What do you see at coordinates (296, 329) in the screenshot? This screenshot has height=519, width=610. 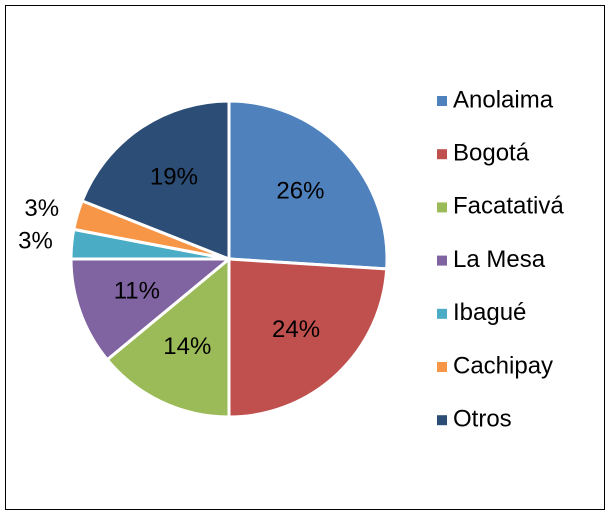 I see `data-label: 24%` at bounding box center [296, 329].